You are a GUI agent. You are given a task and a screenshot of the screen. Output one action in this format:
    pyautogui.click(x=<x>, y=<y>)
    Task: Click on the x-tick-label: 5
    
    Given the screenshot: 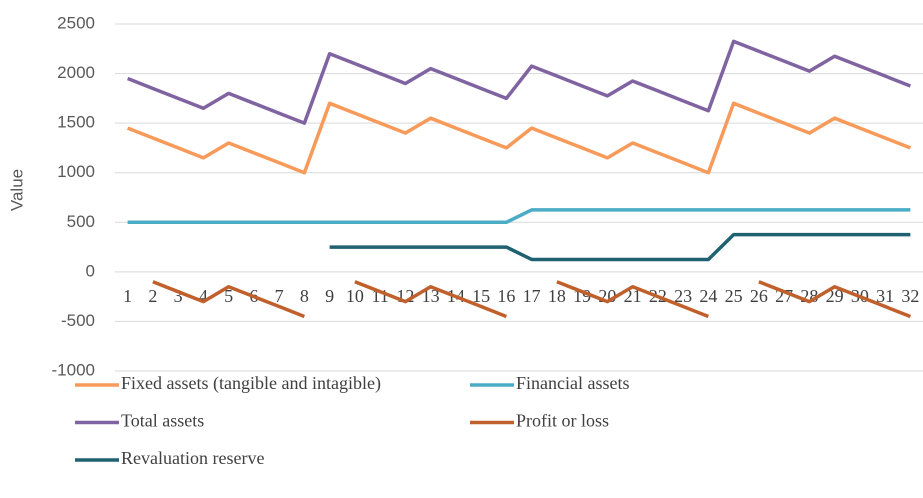 What is the action you would take?
    pyautogui.click(x=228, y=296)
    